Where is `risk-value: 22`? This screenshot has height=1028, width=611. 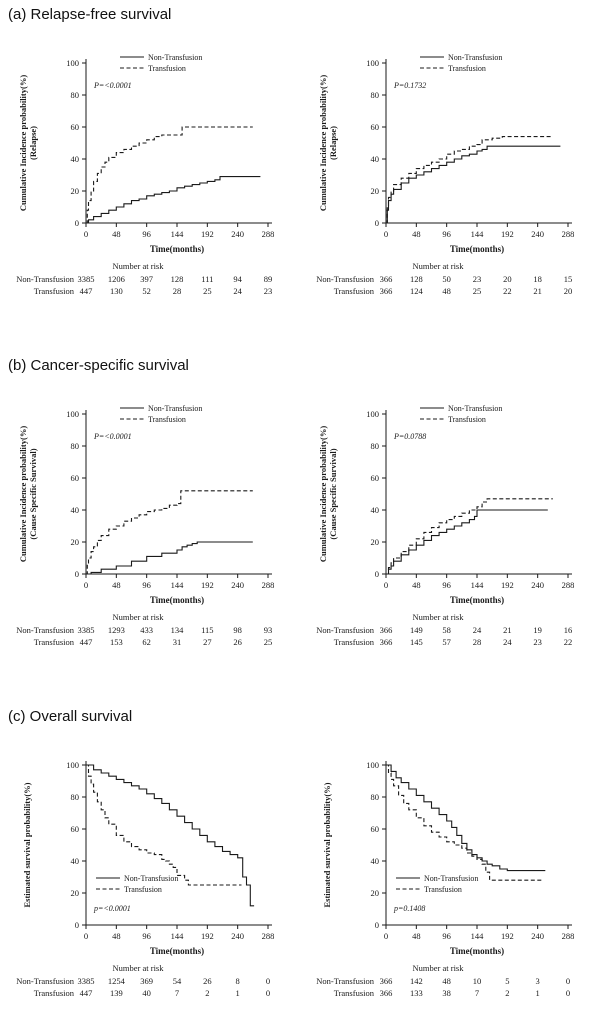 risk-value: 22 is located at coordinates (568, 642).